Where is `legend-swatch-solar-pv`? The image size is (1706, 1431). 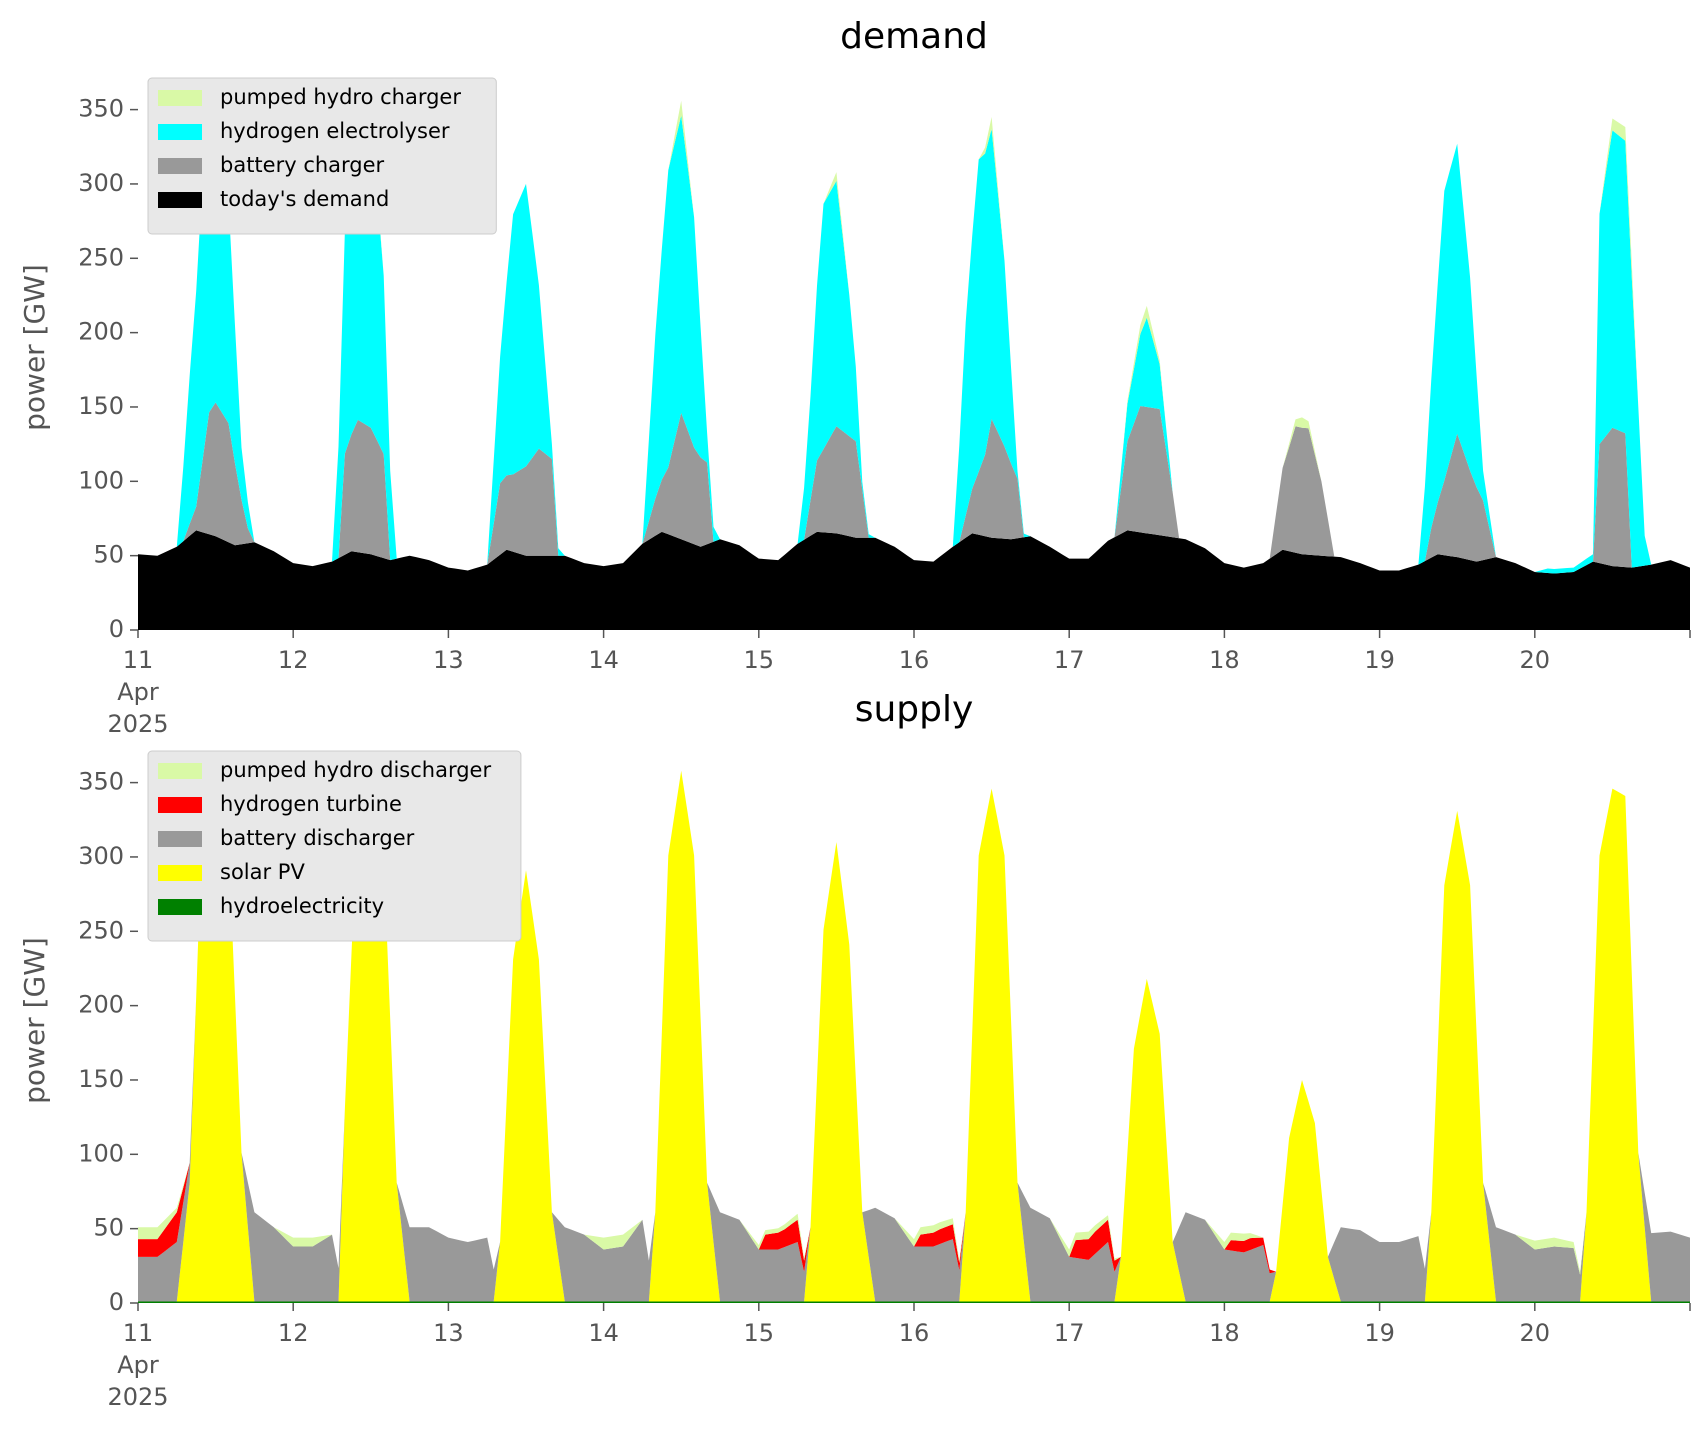
legend-swatch-solar-pv is located at coordinates (180, 873).